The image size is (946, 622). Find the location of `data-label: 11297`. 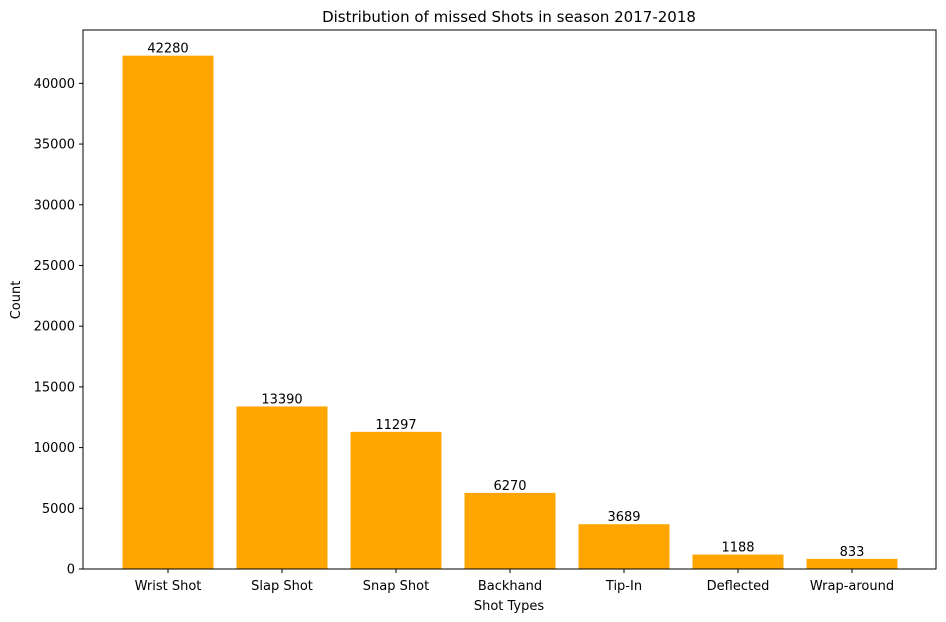

data-label: 11297 is located at coordinates (395, 425).